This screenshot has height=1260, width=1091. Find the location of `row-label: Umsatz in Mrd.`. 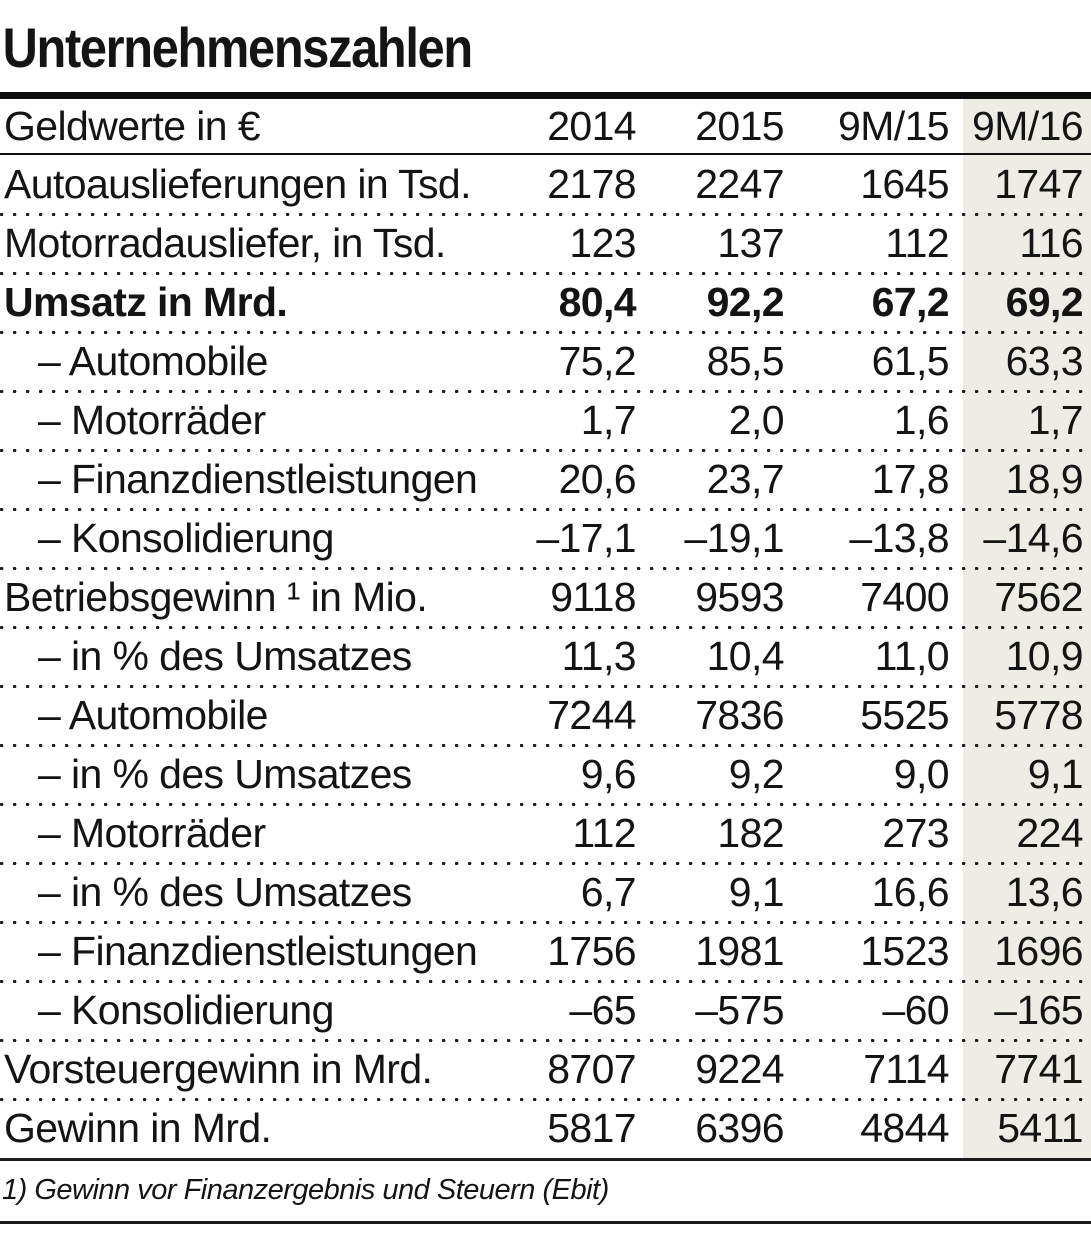

row-label: Umsatz in Mrd. is located at coordinates (146, 302).